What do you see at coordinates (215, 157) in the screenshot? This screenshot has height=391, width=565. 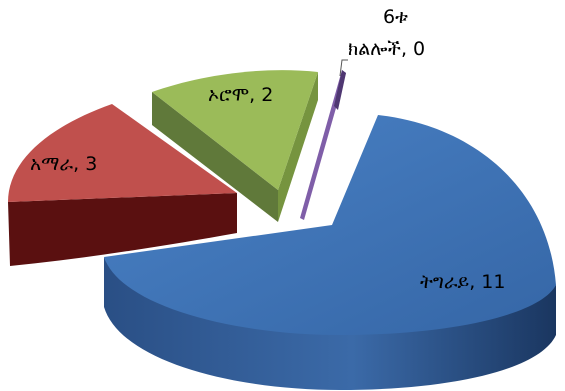 I see `pie-slice-oromo-front` at bounding box center [215, 157].